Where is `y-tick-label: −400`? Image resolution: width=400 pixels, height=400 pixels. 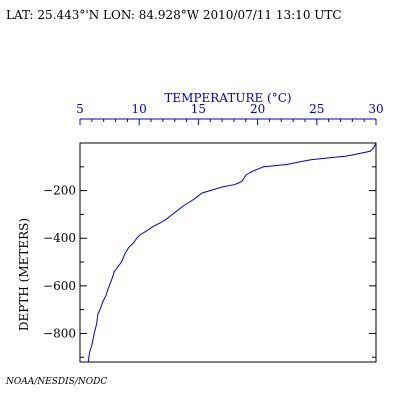 y-tick-label: −400 is located at coordinates (59, 238).